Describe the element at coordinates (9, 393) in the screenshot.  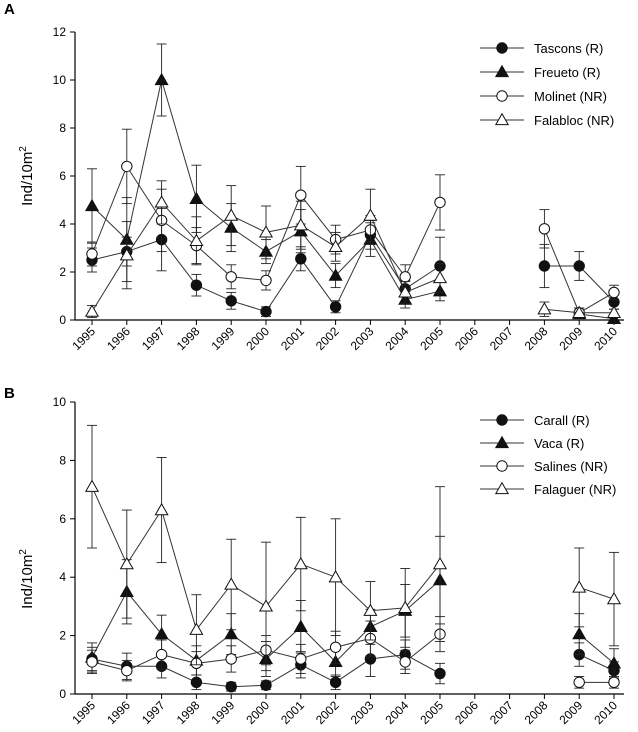
I see `panel-label: B` at that location.